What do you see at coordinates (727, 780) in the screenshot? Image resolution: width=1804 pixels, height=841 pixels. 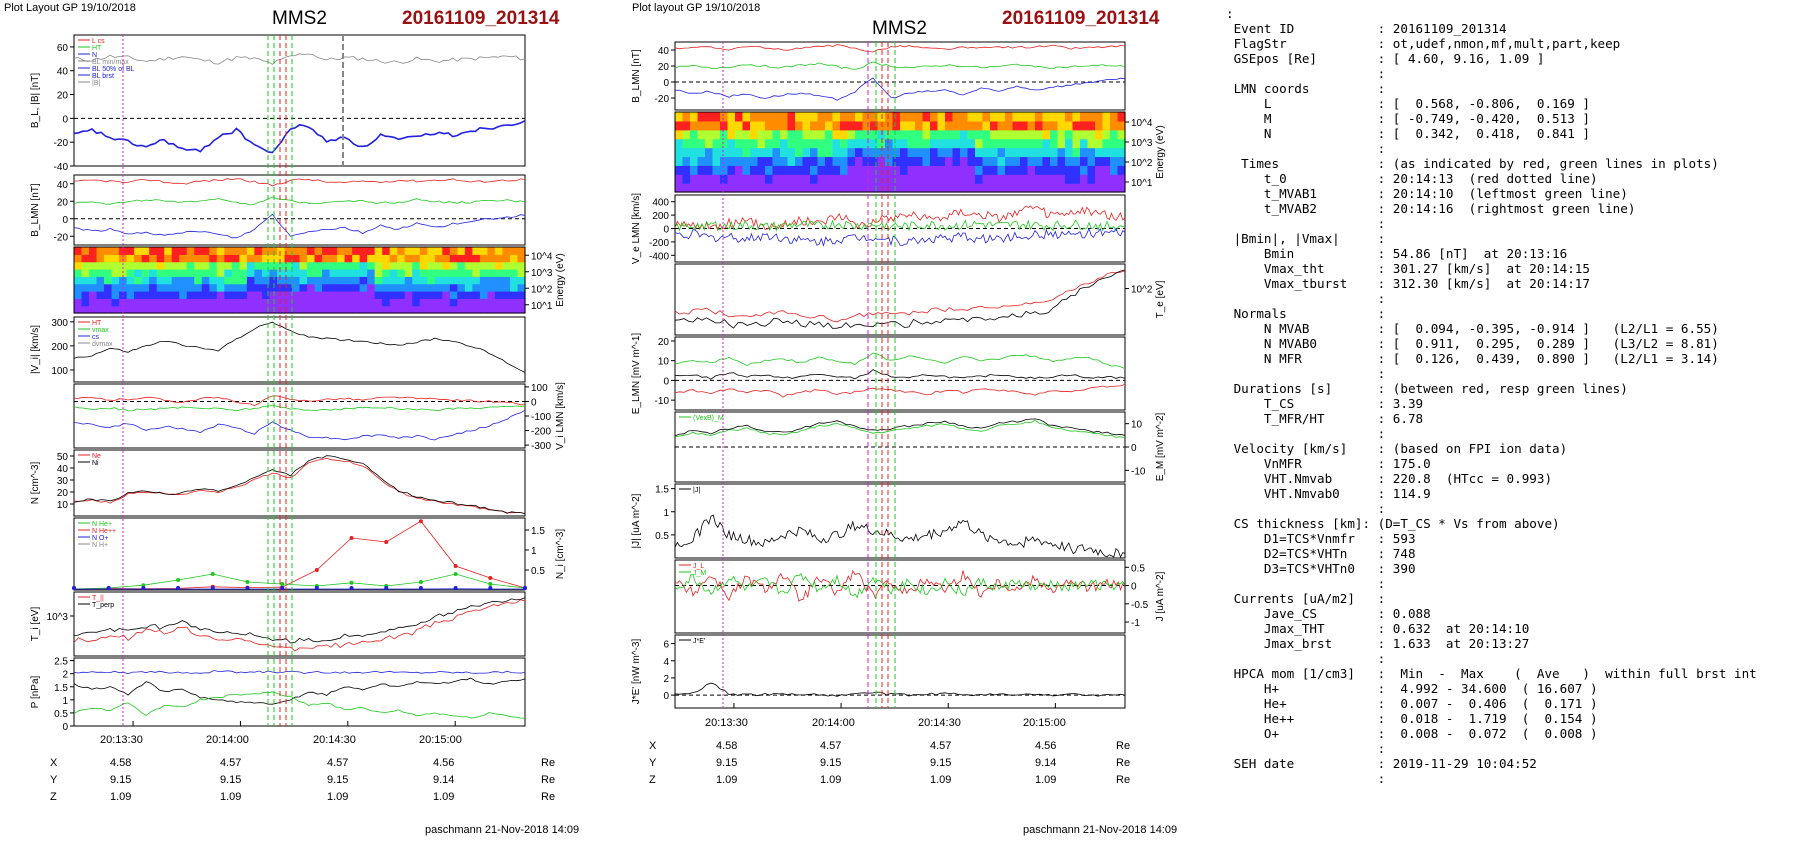 I see `right-pos-value: 1.09` at bounding box center [727, 780].